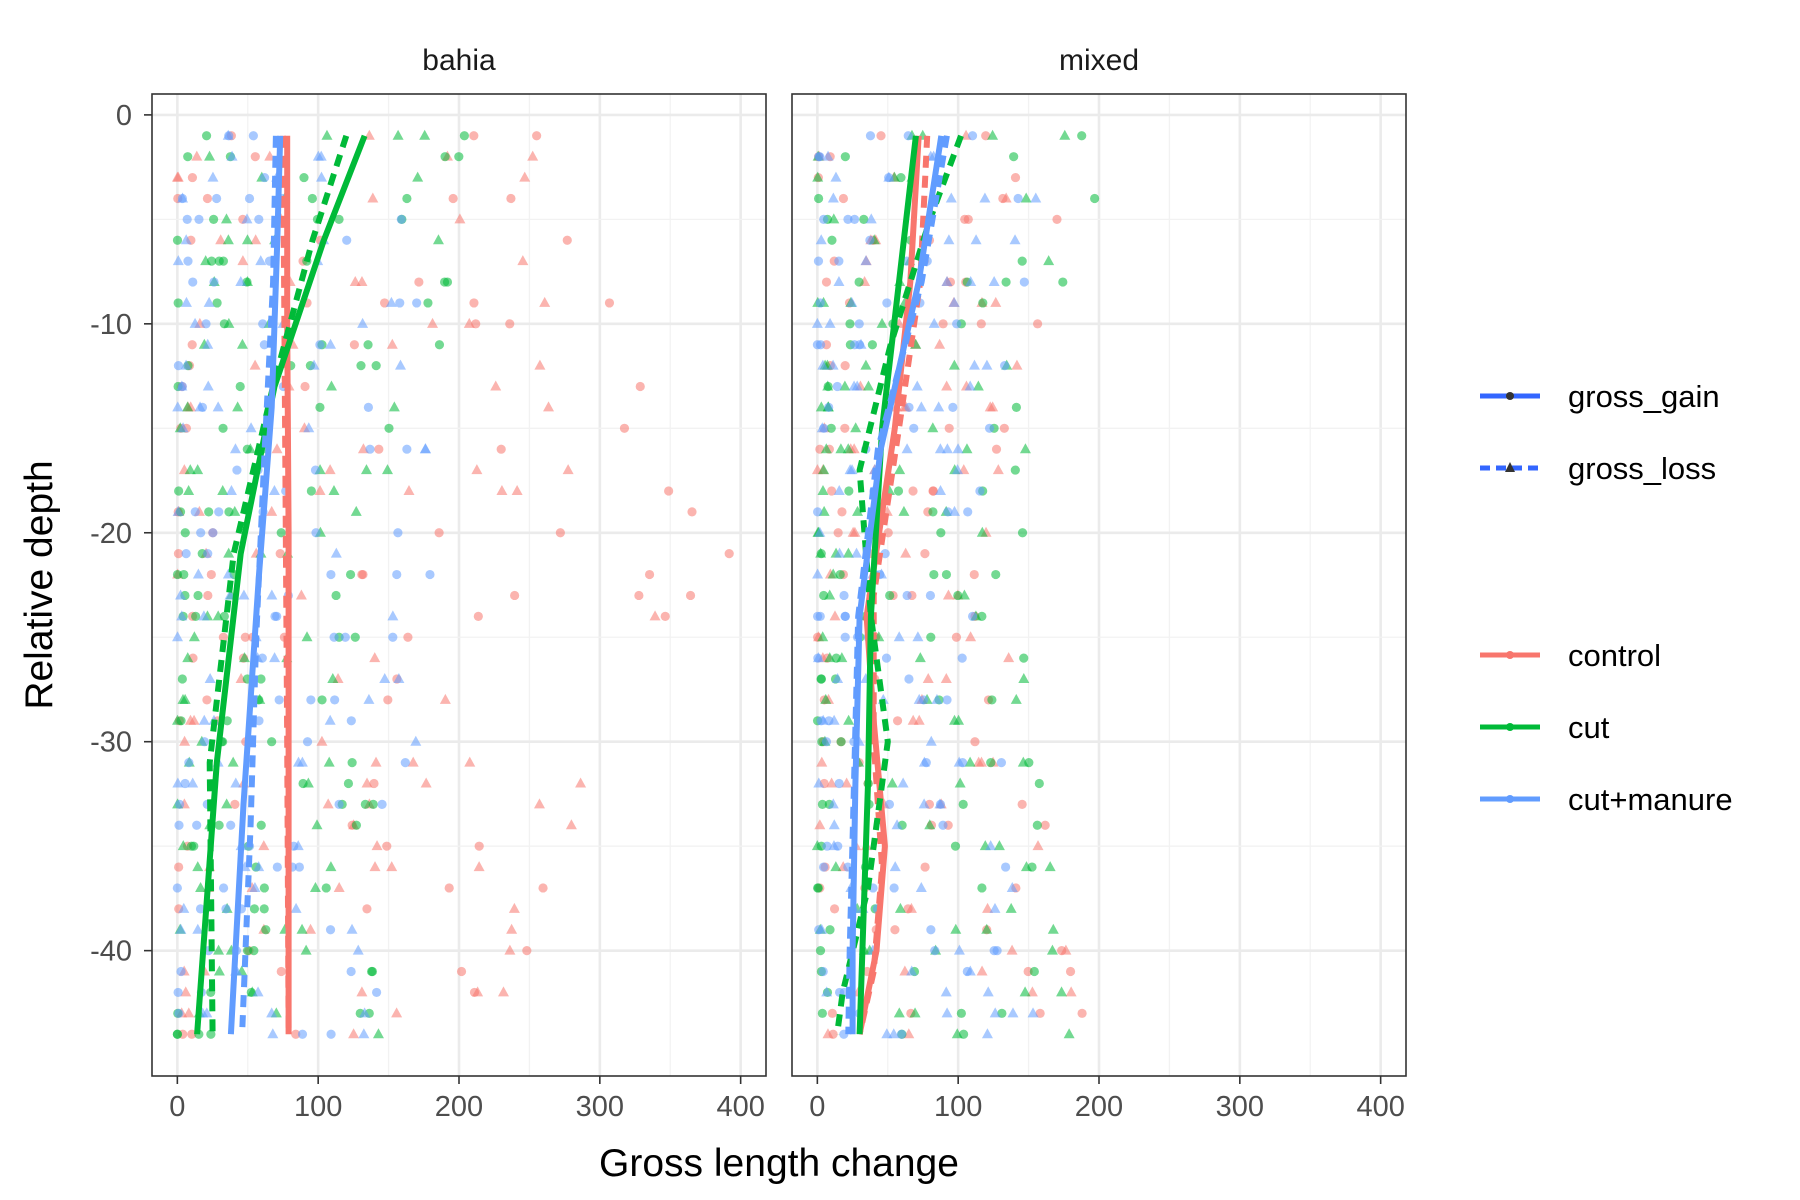 Image resolution: width=1800 pixels, height=1200 pixels. I want to click on x-axis-title: Gross length change, so click(779, 1163).